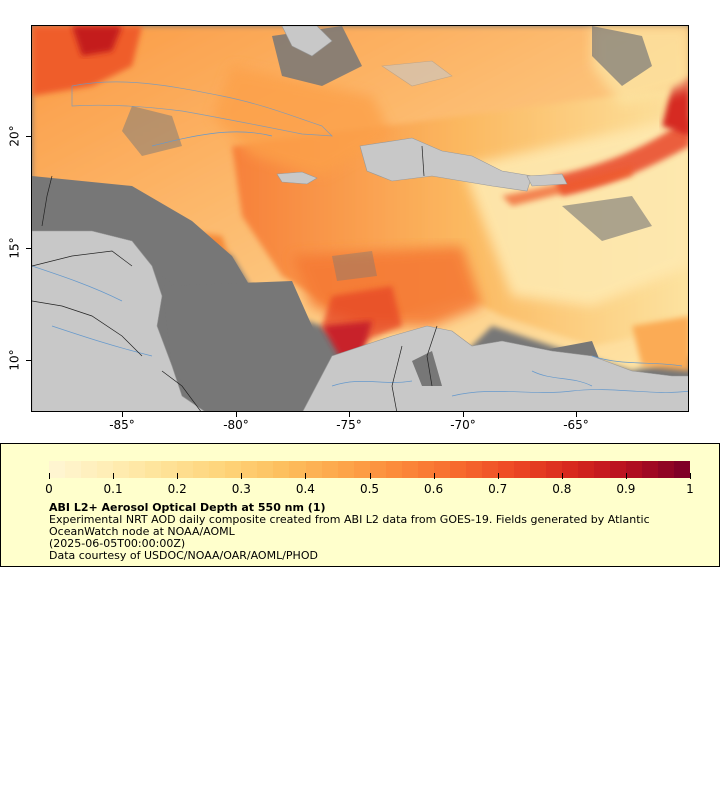  Describe the element at coordinates (177, 489) in the screenshot. I see `colorbar-tick-label: 0.2` at that location.